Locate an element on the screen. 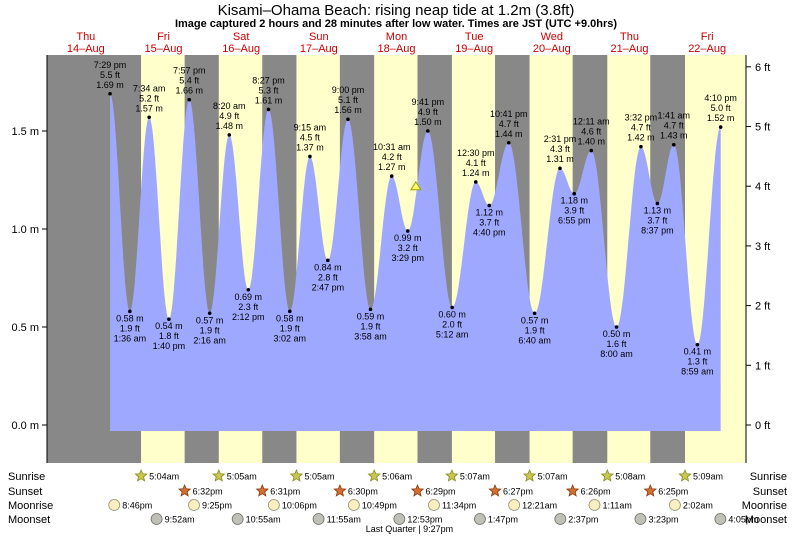 This screenshot has width=793, height=538. tide-extreme-label: 8:37 pm is located at coordinates (657, 231).